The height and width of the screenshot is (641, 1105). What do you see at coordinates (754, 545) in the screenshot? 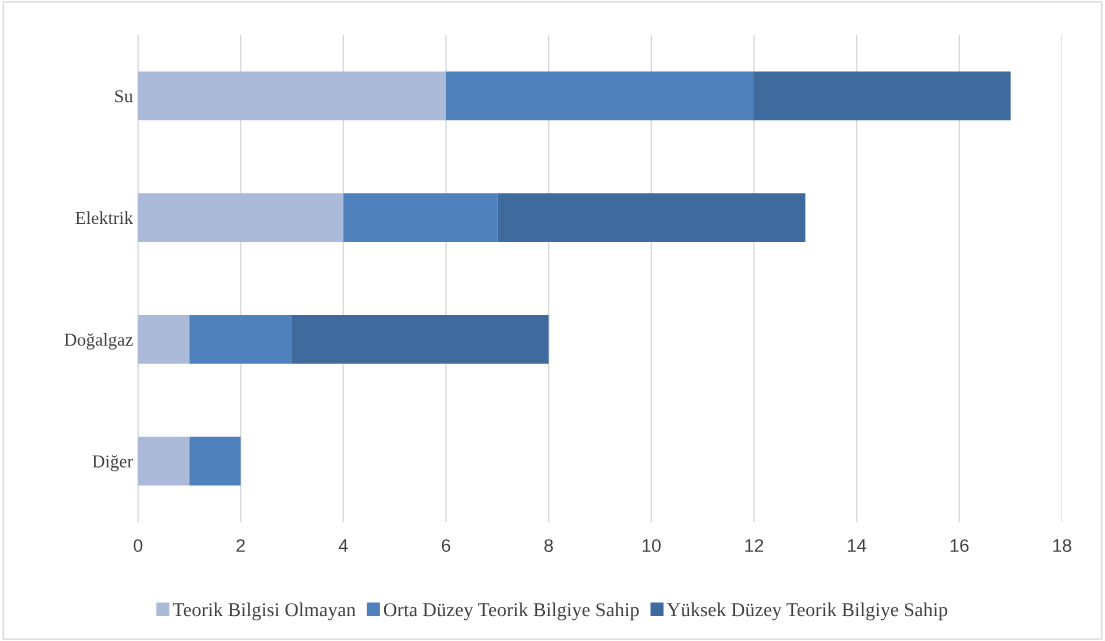
I see `x-tick-label: 12` at bounding box center [754, 545].